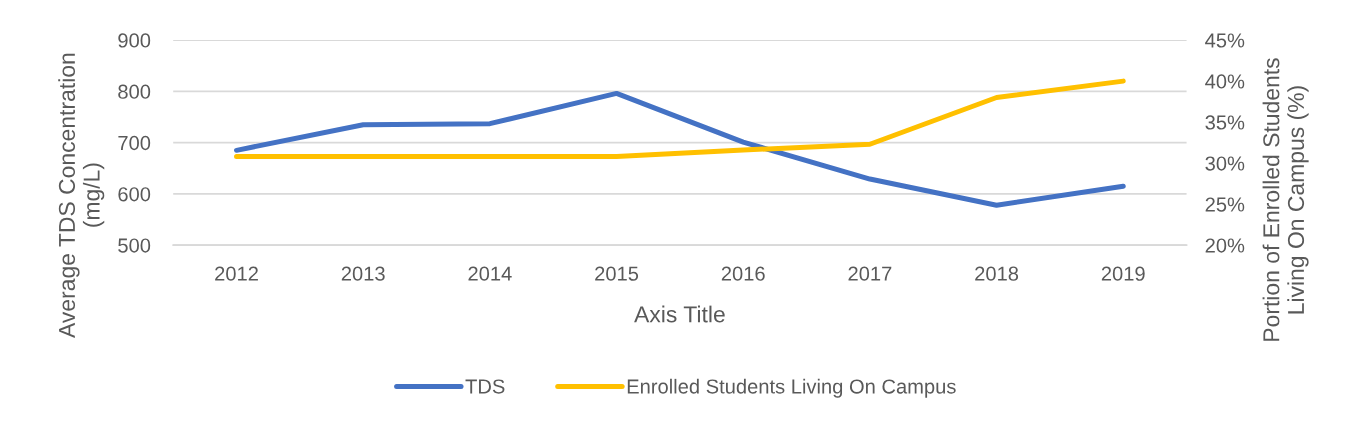 The image size is (1353, 422). I want to click on y2-tick-label: 45%, so click(1225, 40).